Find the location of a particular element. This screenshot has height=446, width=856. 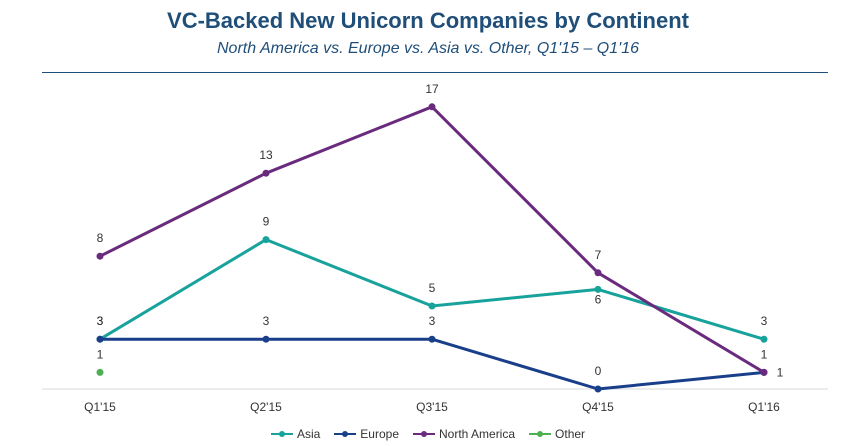

data-label-asia: 6 is located at coordinates (598, 299).